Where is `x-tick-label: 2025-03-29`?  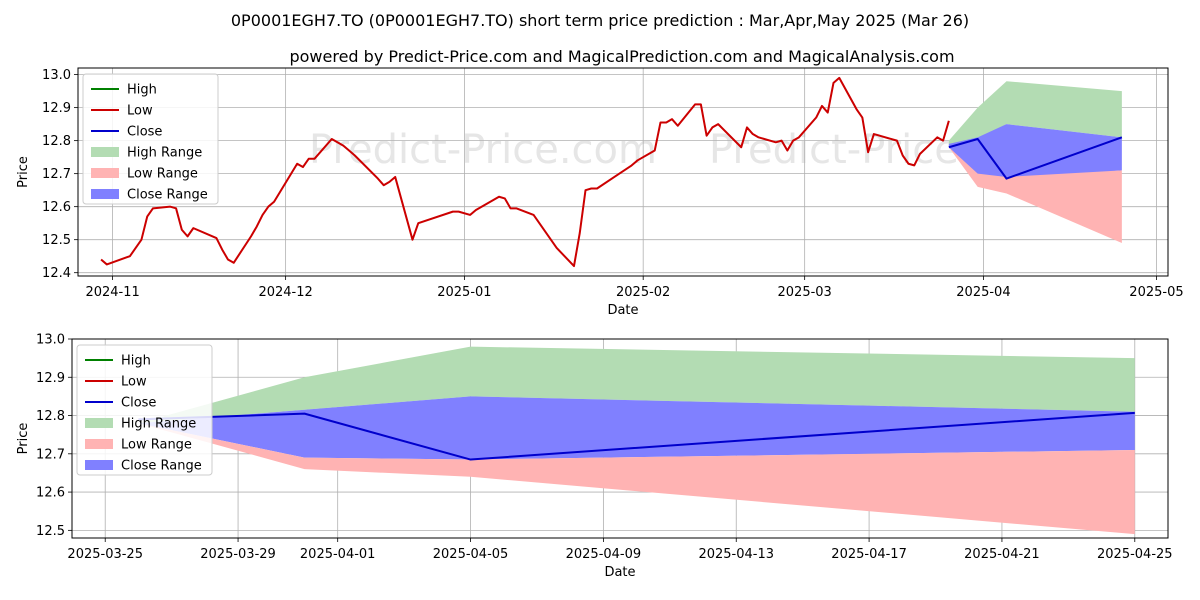
x-tick-label: 2025-03-29 is located at coordinates (238, 554).